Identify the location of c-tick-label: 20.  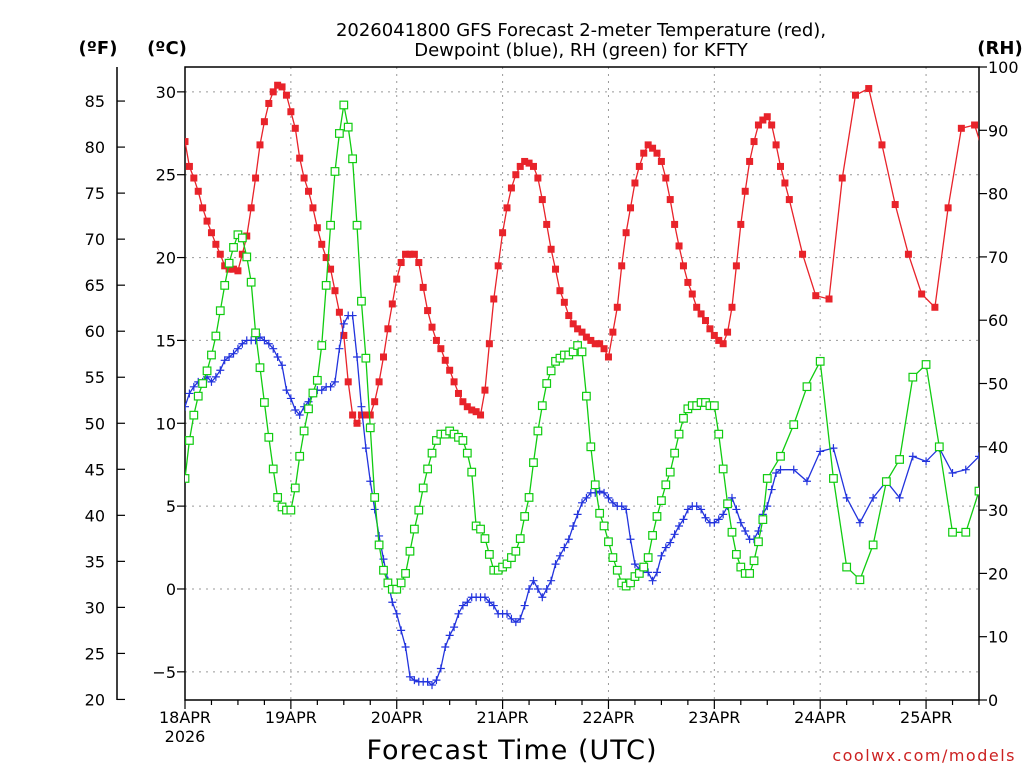
(166, 258).